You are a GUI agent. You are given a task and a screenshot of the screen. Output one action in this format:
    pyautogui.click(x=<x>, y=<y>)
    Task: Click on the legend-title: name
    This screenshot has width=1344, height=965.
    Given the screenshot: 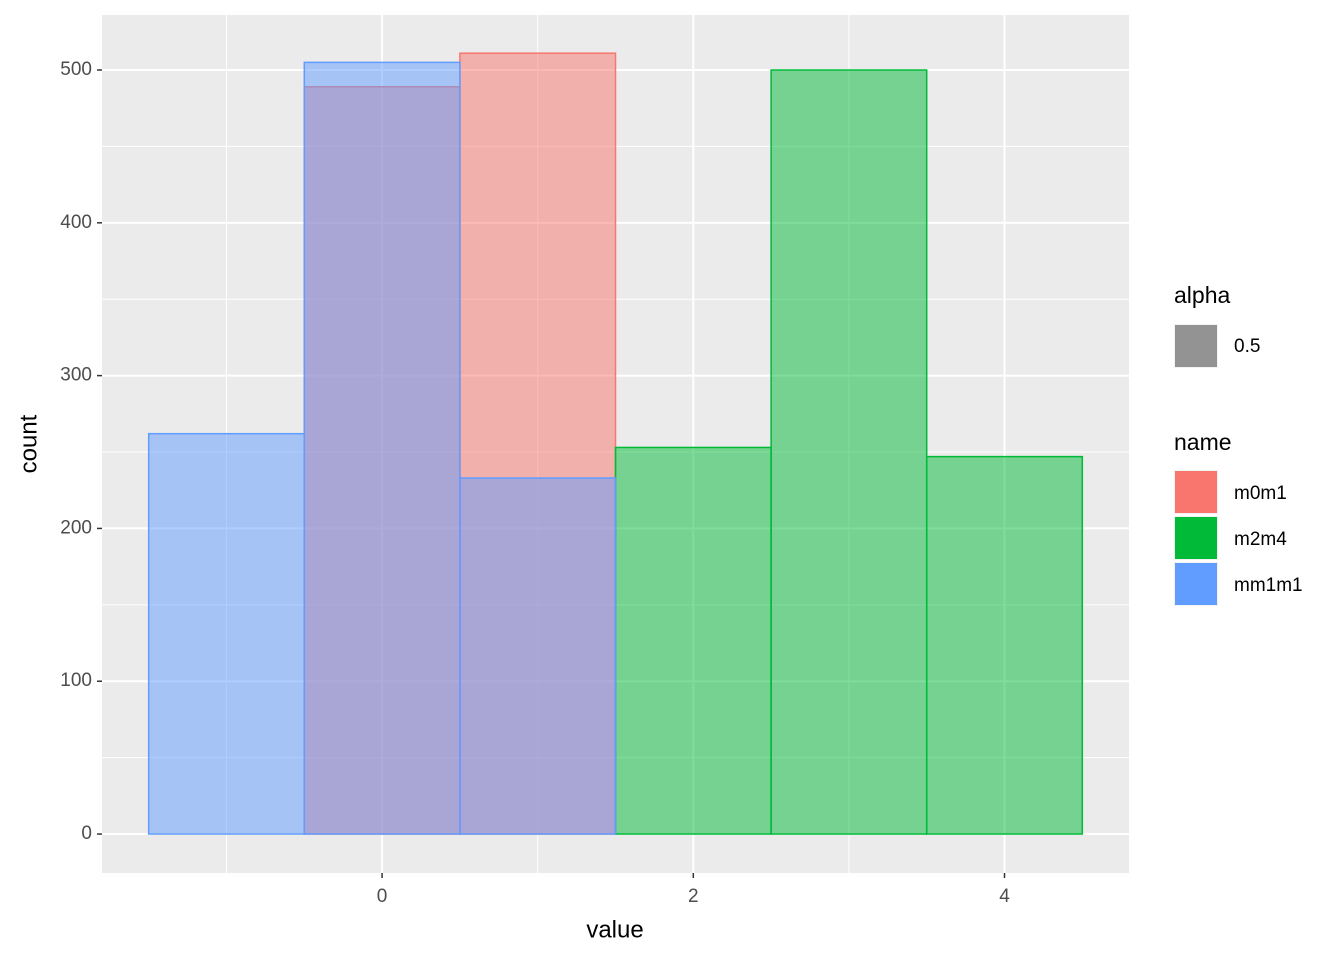 What is the action you would take?
    pyautogui.click(x=1203, y=442)
    